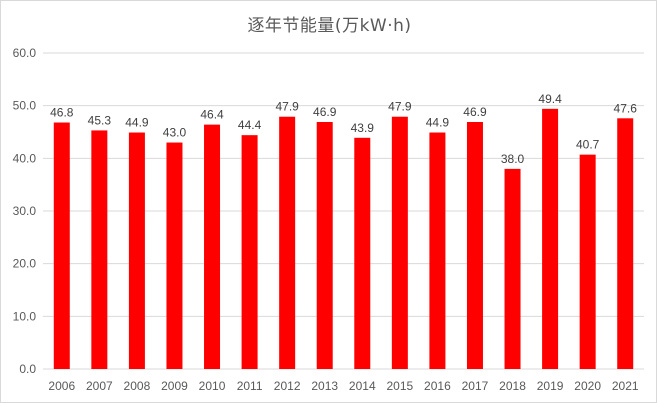 The height and width of the screenshot is (404, 657). Describe the element at coordinates (329, 26) in the screenshot. I see `chart-title: 逐年节能量(万kW·h)` at that location.